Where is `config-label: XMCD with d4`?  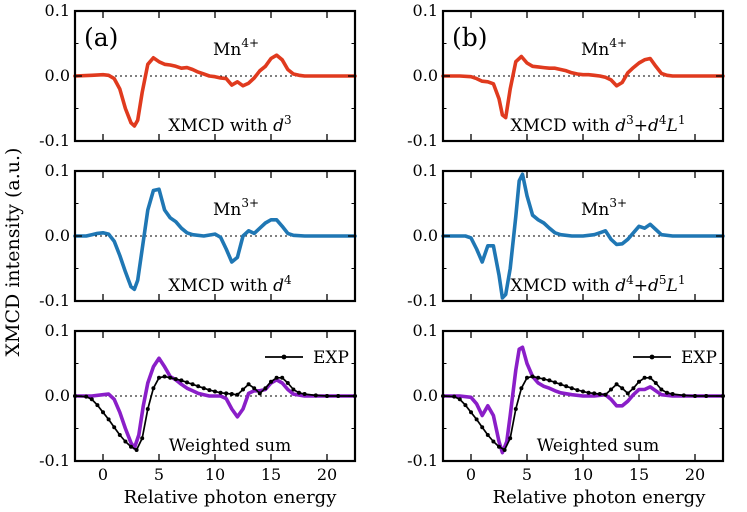
config-label: XMCD with d4 is located at coordinates (230, 284).